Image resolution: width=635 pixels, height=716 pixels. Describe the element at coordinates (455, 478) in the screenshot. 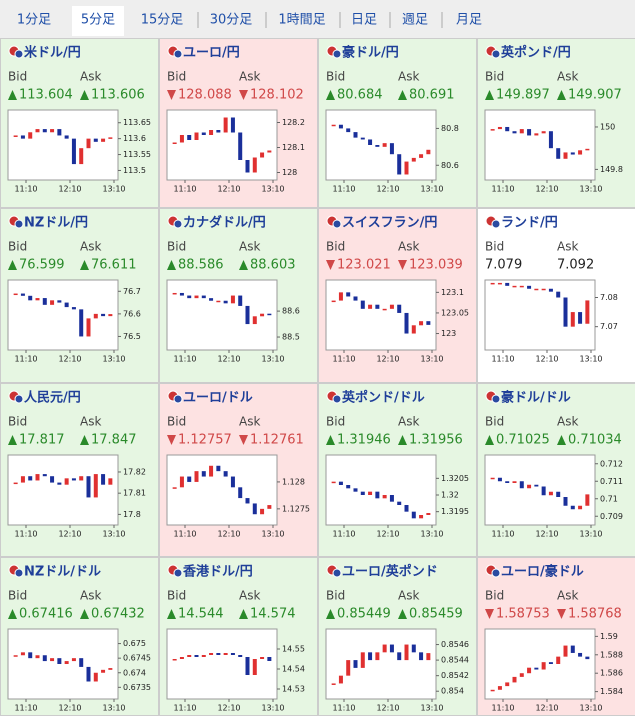

I see `y-tick-label: 1.3205` at that location.